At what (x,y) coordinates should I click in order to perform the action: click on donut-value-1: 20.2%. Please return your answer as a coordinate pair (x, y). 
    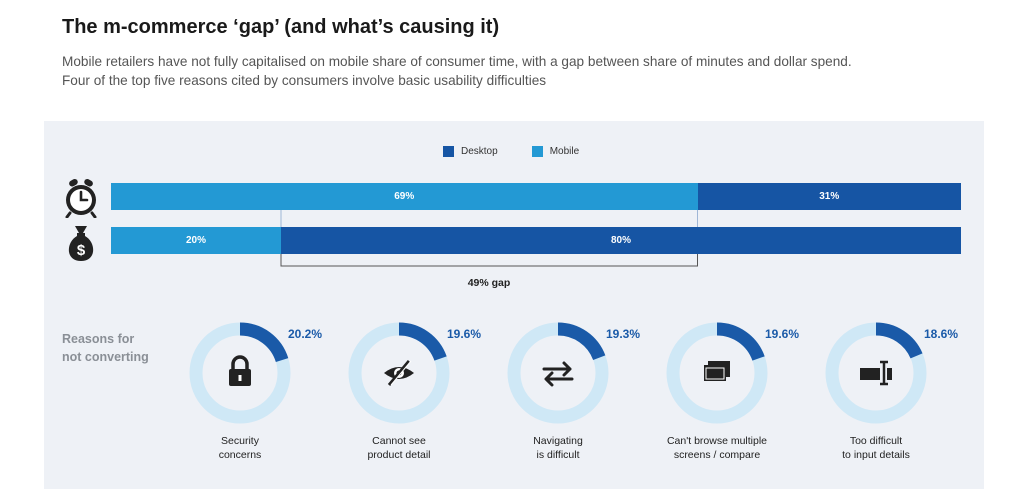
    Looking at the image, I should click on (305, 334).